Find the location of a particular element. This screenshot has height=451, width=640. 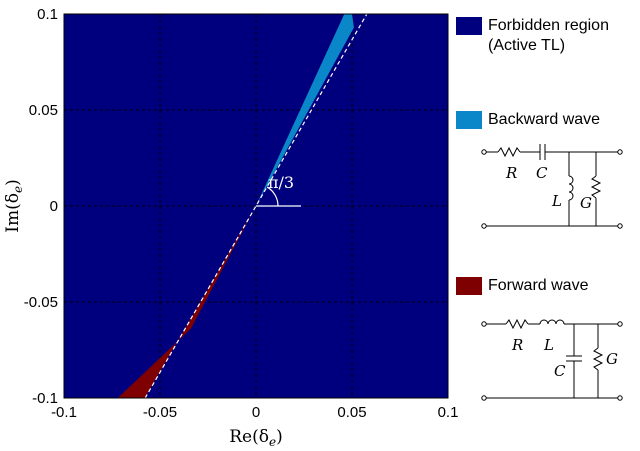

angle-arc is located at coordinates (272, 196).